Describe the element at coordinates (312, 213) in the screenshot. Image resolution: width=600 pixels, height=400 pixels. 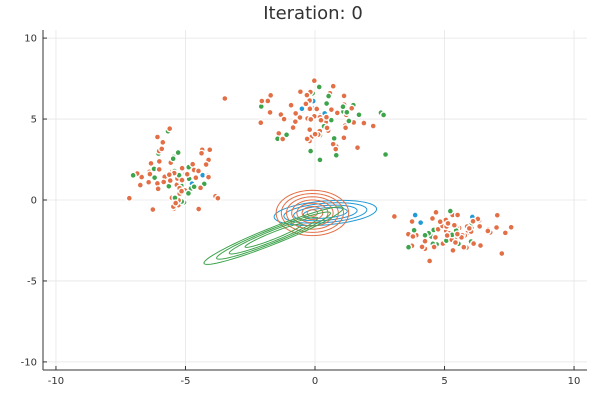
I see `orange-contour` at that location.